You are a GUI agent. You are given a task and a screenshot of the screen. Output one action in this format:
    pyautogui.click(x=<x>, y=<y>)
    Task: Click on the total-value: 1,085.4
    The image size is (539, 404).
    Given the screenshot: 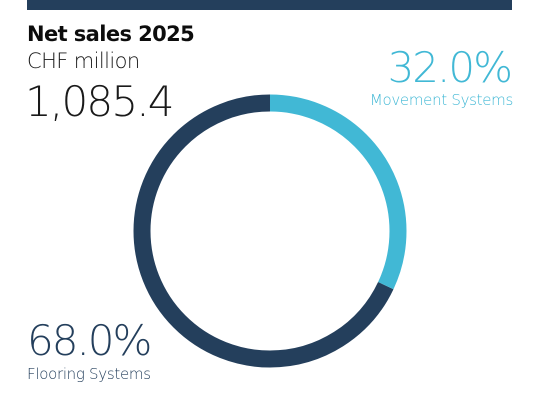 What is the action you would take?
    pyautogui.click(x=100, y=101)
    